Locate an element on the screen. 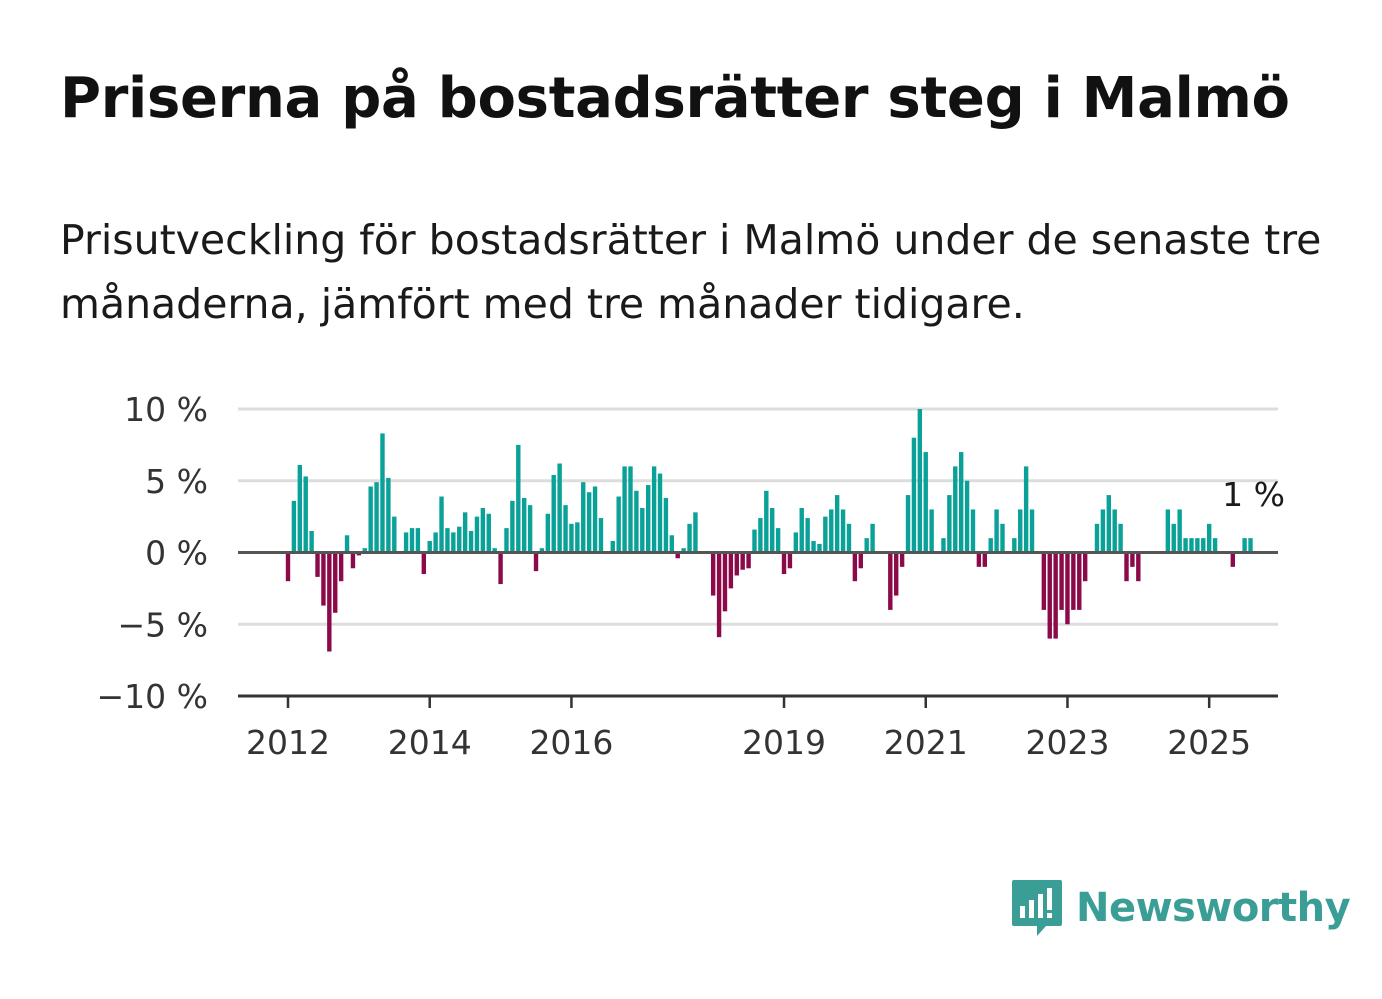 The image size is (1382, 999). newsworthy-logo-icon is located at coordinates (1037, 908).